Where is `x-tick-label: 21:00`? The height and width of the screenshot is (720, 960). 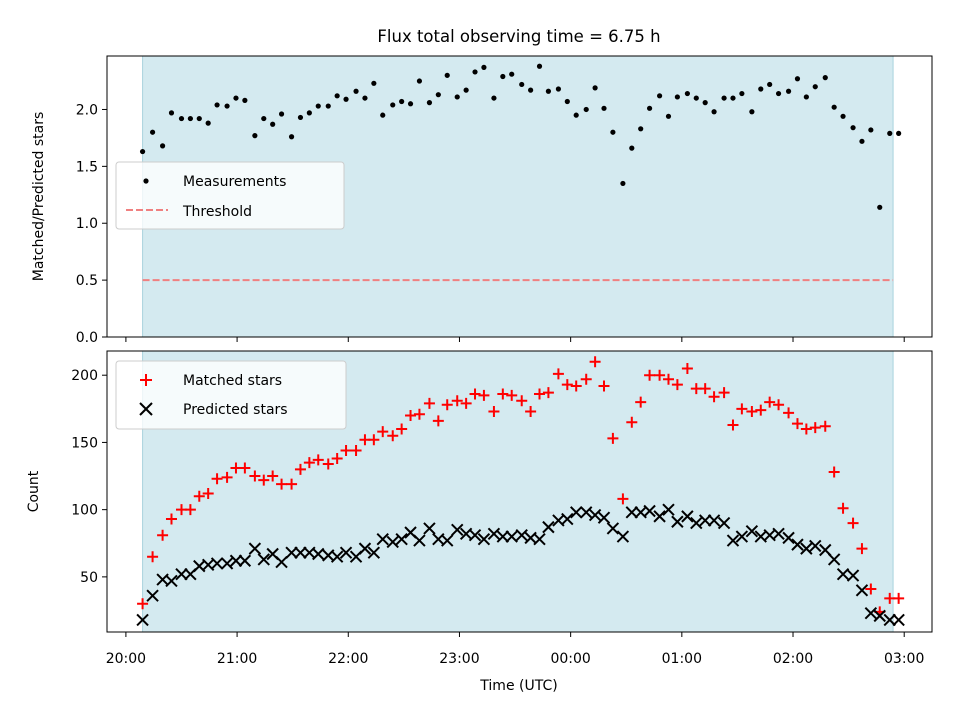
x-tick-label: 21:00 is located at coordinates (237, 659).